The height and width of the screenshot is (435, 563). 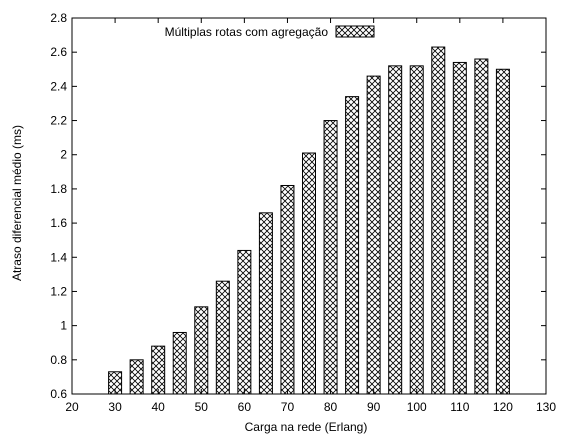 I want to click on y-tick-label: 2, so click(x=63, y=155).